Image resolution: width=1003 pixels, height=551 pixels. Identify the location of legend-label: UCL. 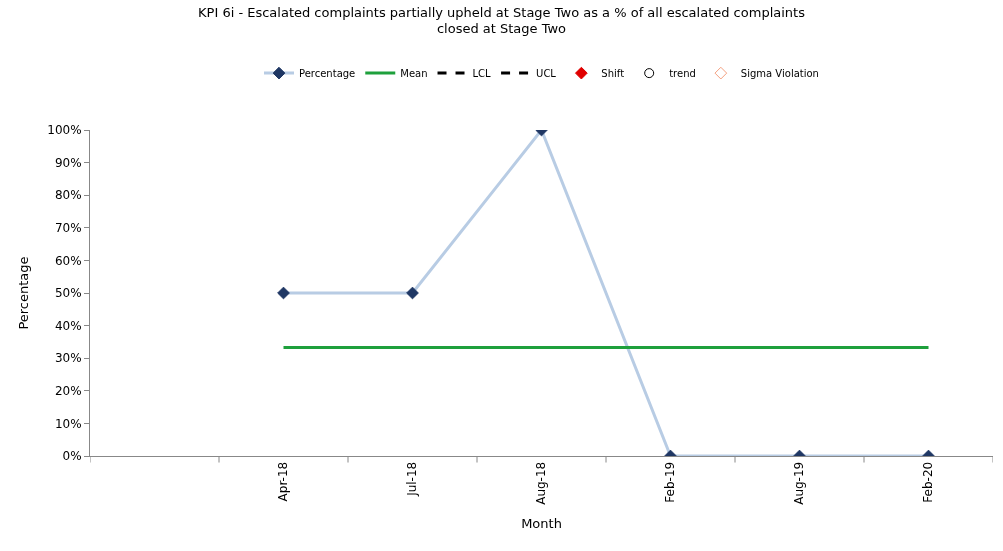
(546, 74).